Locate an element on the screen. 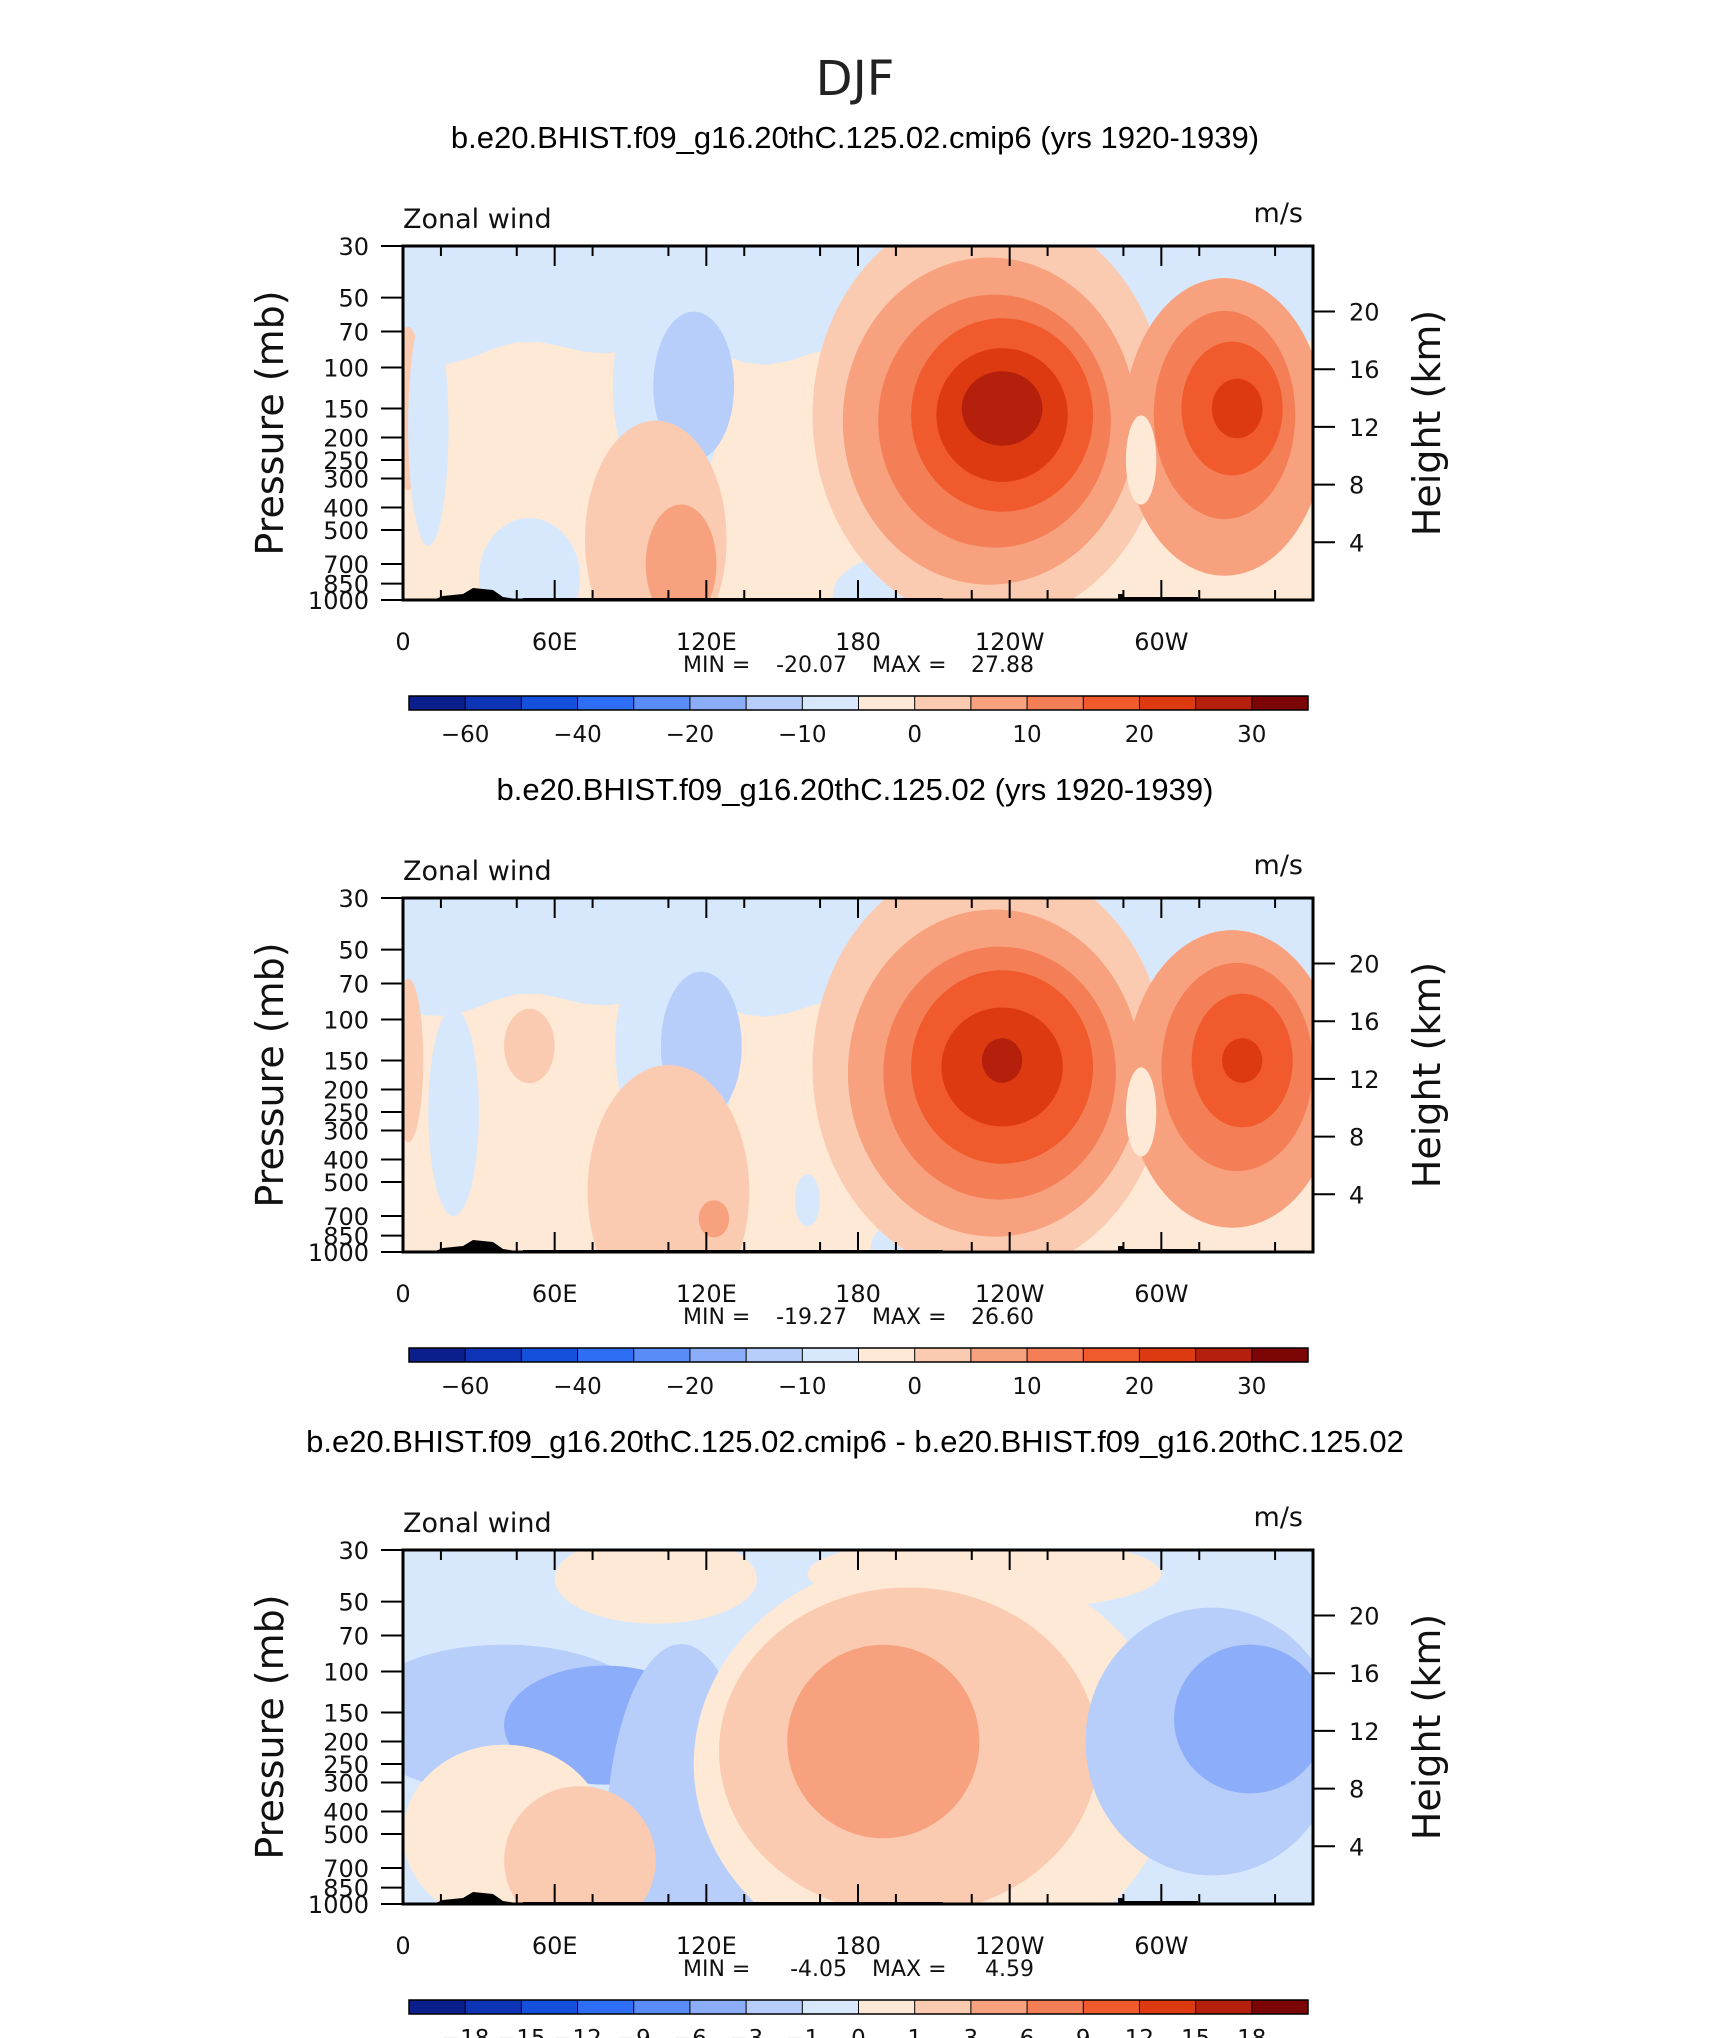 Image resolution: width=1710 pixels, height=2038 pixels. contour-field is located at coordinates (858, 423).